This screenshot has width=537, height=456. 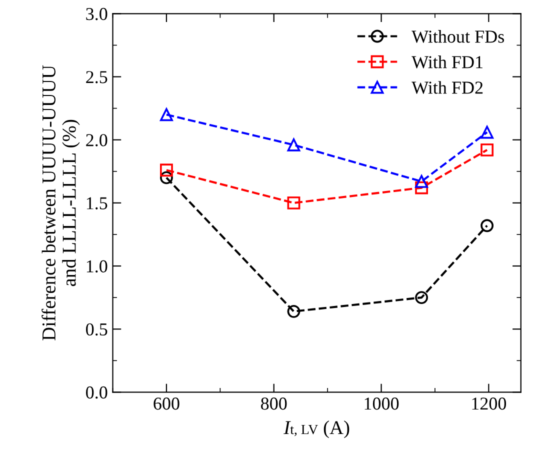 I want to click on y-tick-label: 3.0, so click(x=97, y=14).